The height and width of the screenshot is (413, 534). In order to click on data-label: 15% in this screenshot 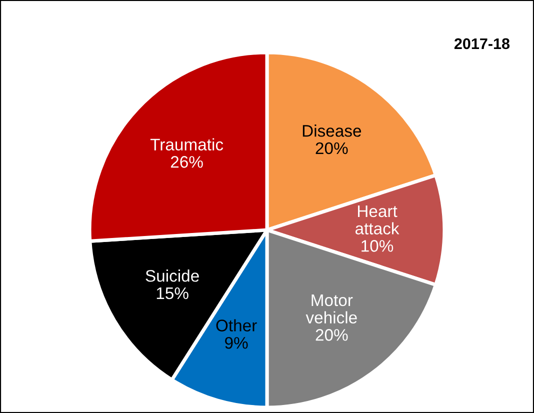, I will do `click(172, 293)`.